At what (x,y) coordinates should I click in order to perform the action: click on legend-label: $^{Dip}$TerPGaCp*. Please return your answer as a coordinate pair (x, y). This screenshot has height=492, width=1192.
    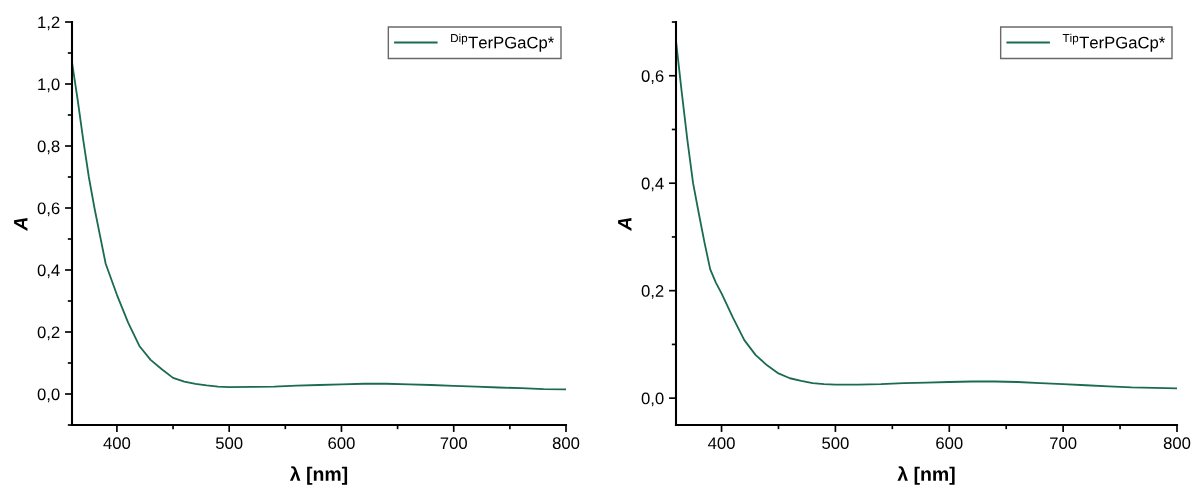
    Looking at the image, I should click on (502, 42).